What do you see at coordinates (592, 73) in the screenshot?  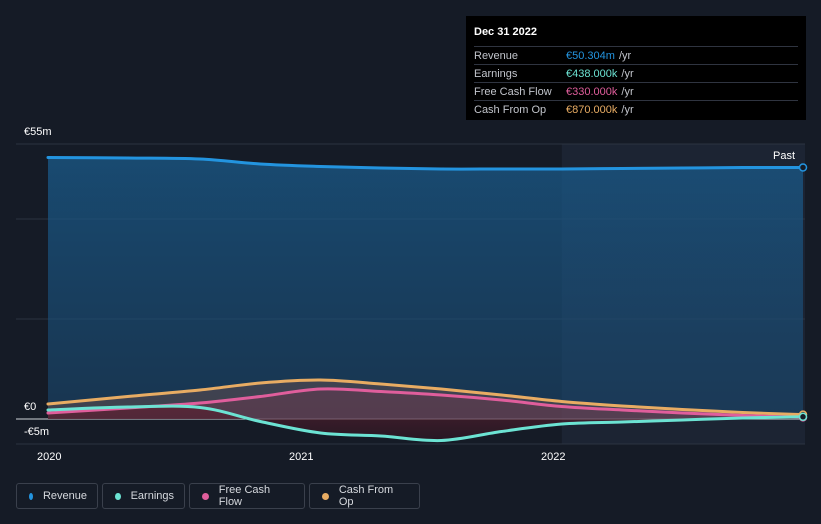 I see `tooltip-value: €438.000k` at bounding box center [592, 73].